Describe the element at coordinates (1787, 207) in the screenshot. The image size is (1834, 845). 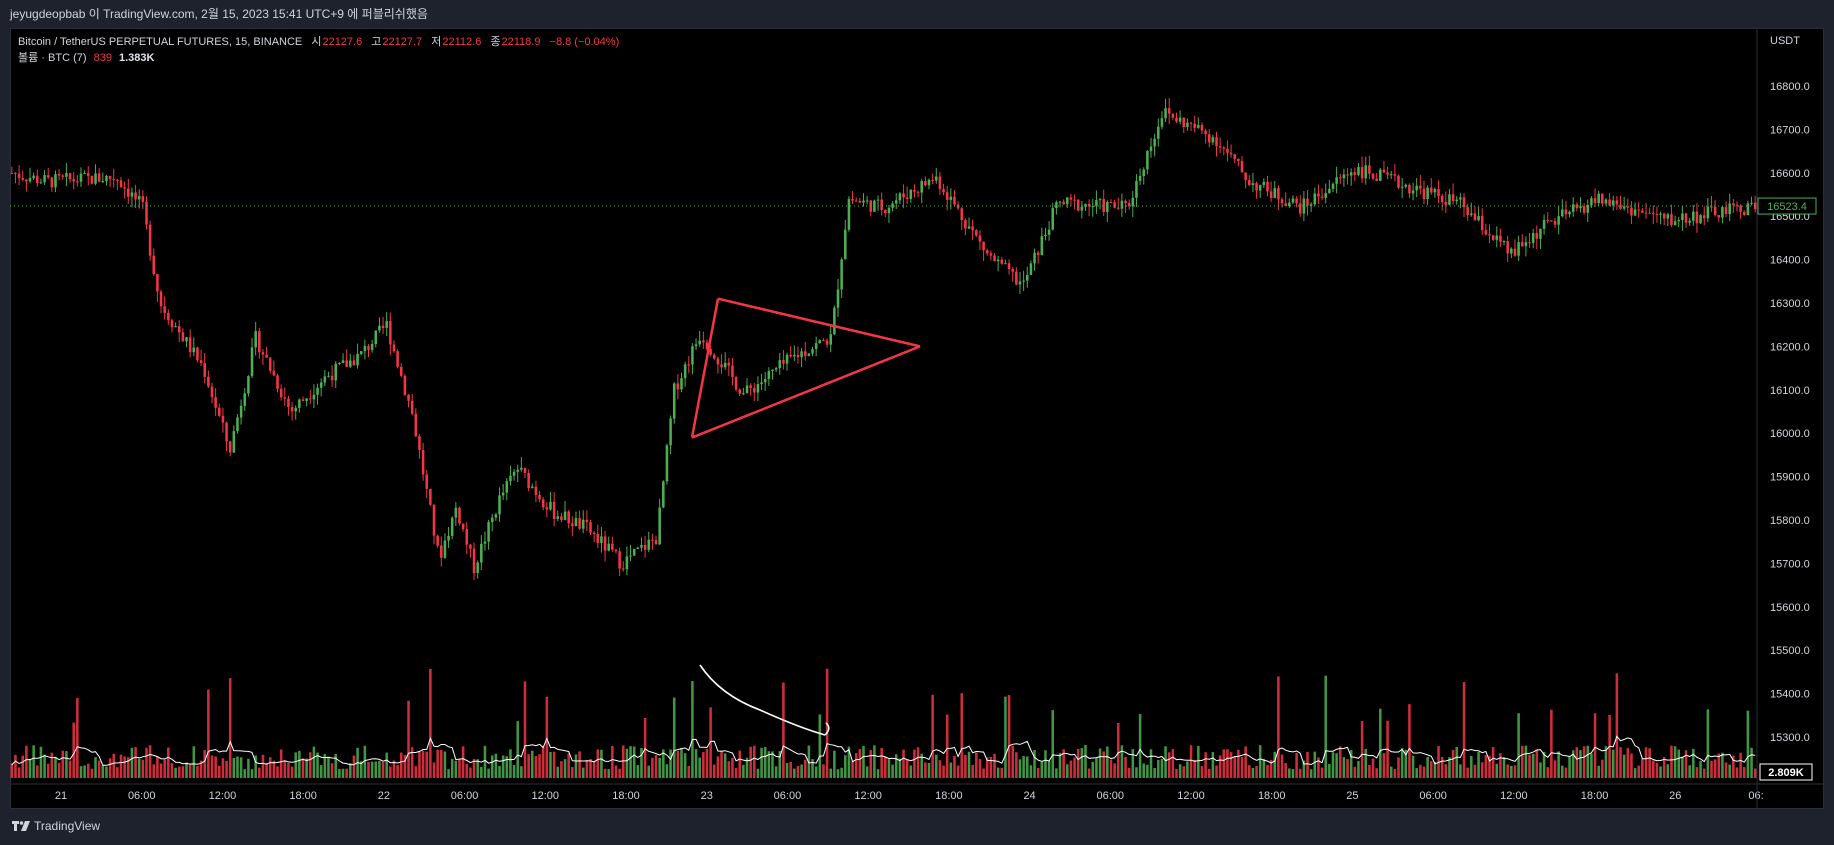
I see `current-price-value: 16523.4` at that location.